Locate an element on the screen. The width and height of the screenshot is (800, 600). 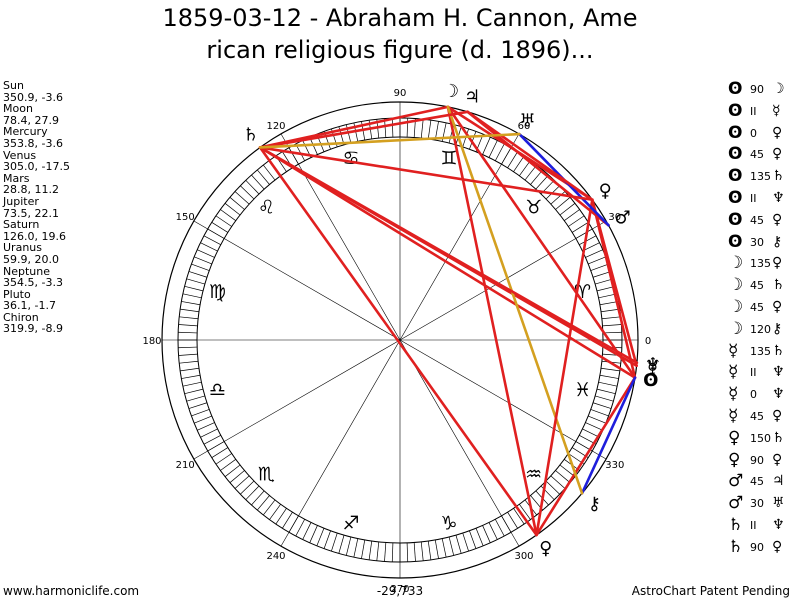
aspect-row: ʘ 0 ♀ is located at coordinates (763, 134).